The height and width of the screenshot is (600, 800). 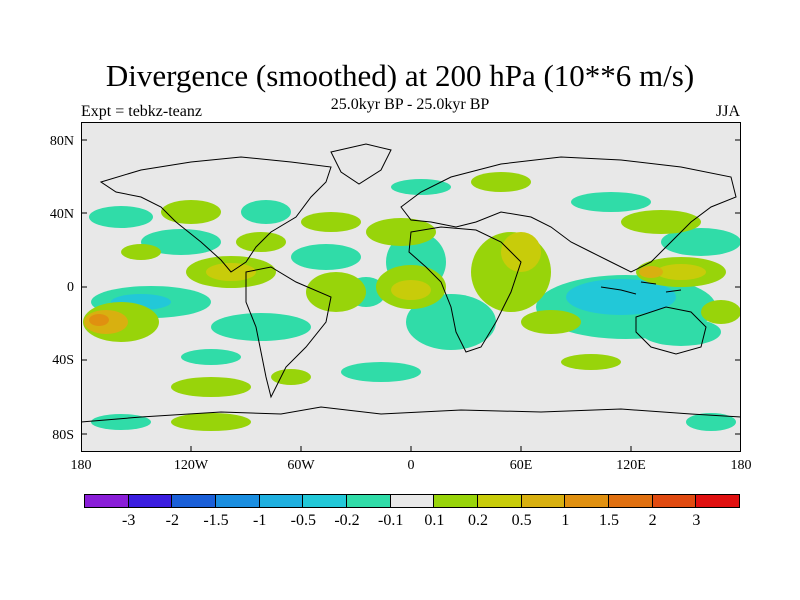 I want to click on colorbar, so click(x=412, y=501).